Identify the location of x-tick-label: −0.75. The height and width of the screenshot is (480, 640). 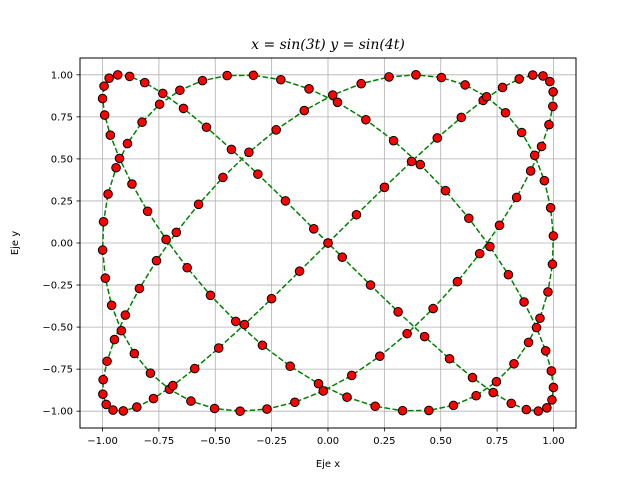
(159, 441).